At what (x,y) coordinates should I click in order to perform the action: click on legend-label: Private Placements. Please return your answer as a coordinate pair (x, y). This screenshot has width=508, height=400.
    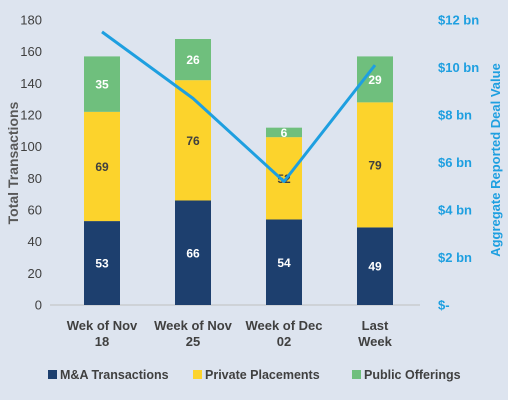
    Looking at the image, I should click on (262, 375).